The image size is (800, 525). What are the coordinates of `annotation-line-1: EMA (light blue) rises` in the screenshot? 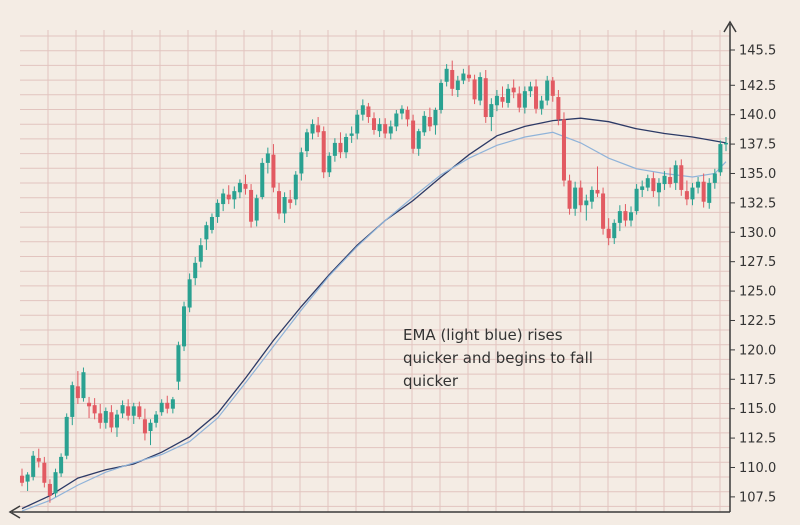 It's located at (483, 335).